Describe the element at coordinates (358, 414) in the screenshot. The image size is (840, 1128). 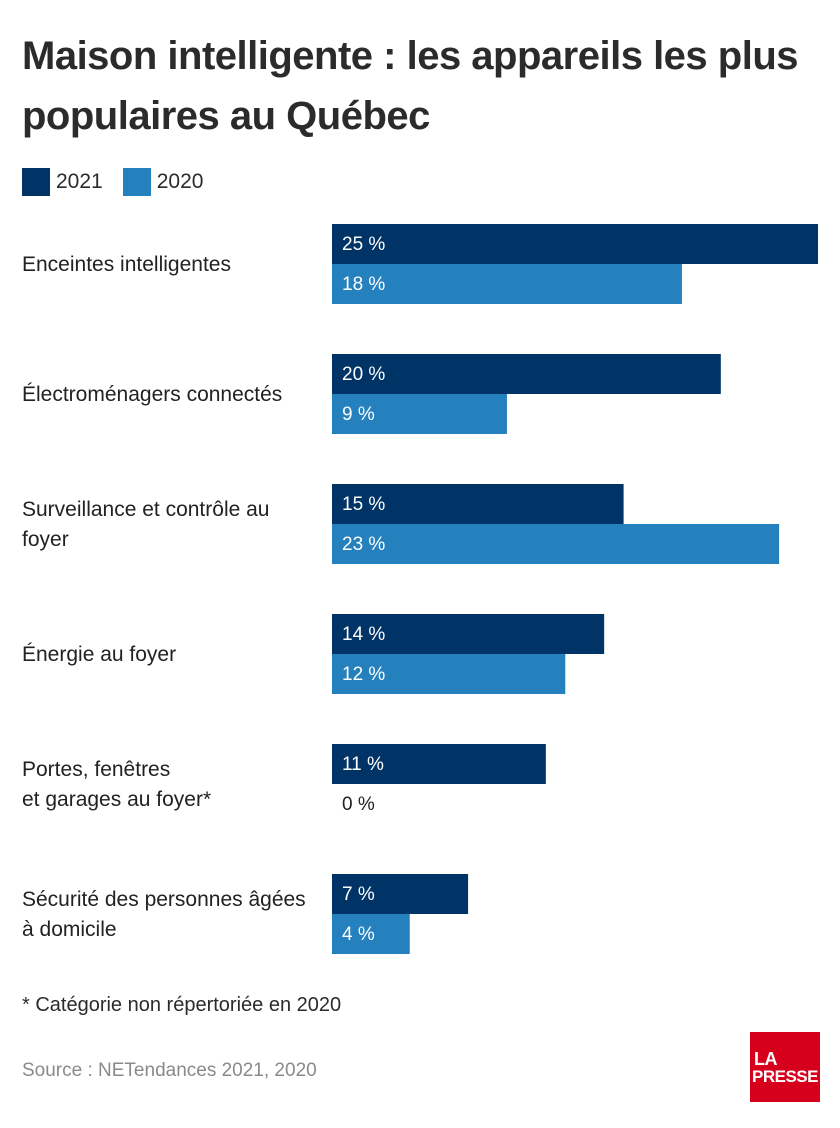
I see `value-label-2020-electromenagers-connectes: 9 %` at that location.